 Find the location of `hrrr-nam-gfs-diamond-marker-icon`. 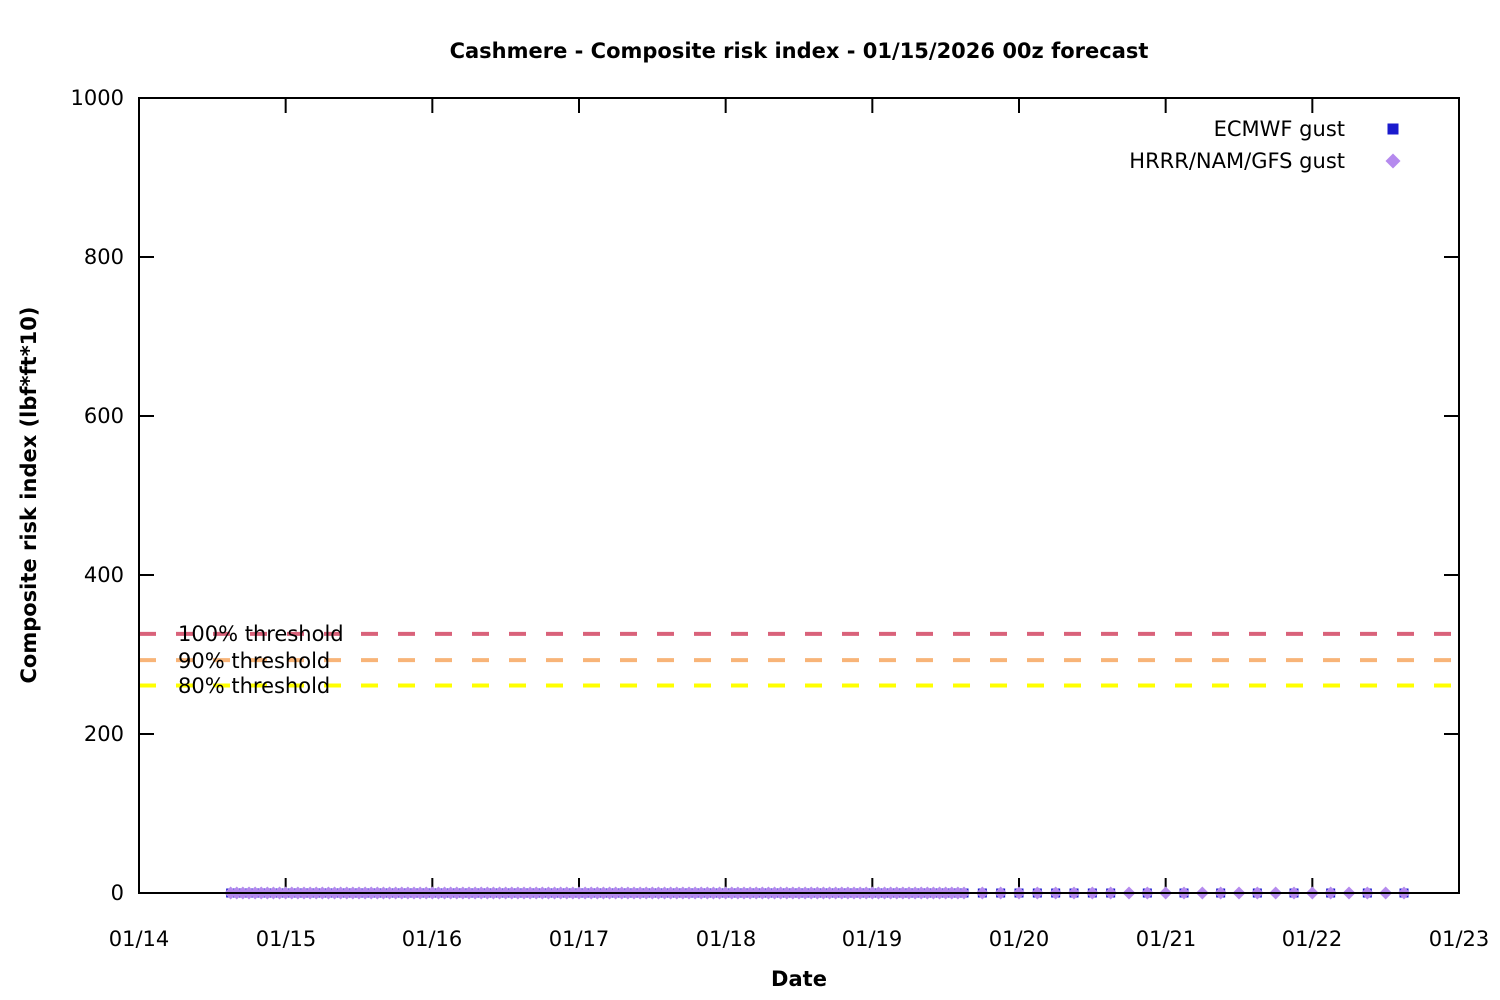

hrrr-nam-gfs-diamond-marker-icon is located at coordinates (1393, 161).